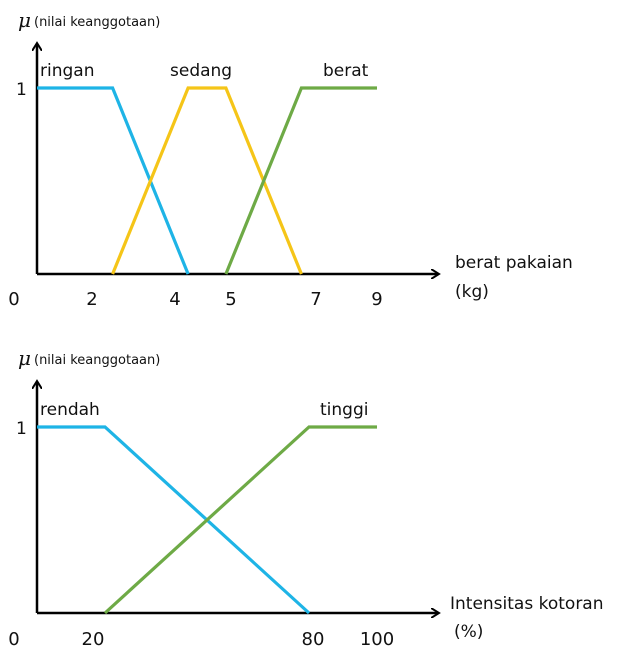 The height and width of the screenshot is (662, 628). What do you see at coordinates (472, 292) in the screenshot?
I see `x-axis-label-line2: (kg)` at bounding box center [472, 292].